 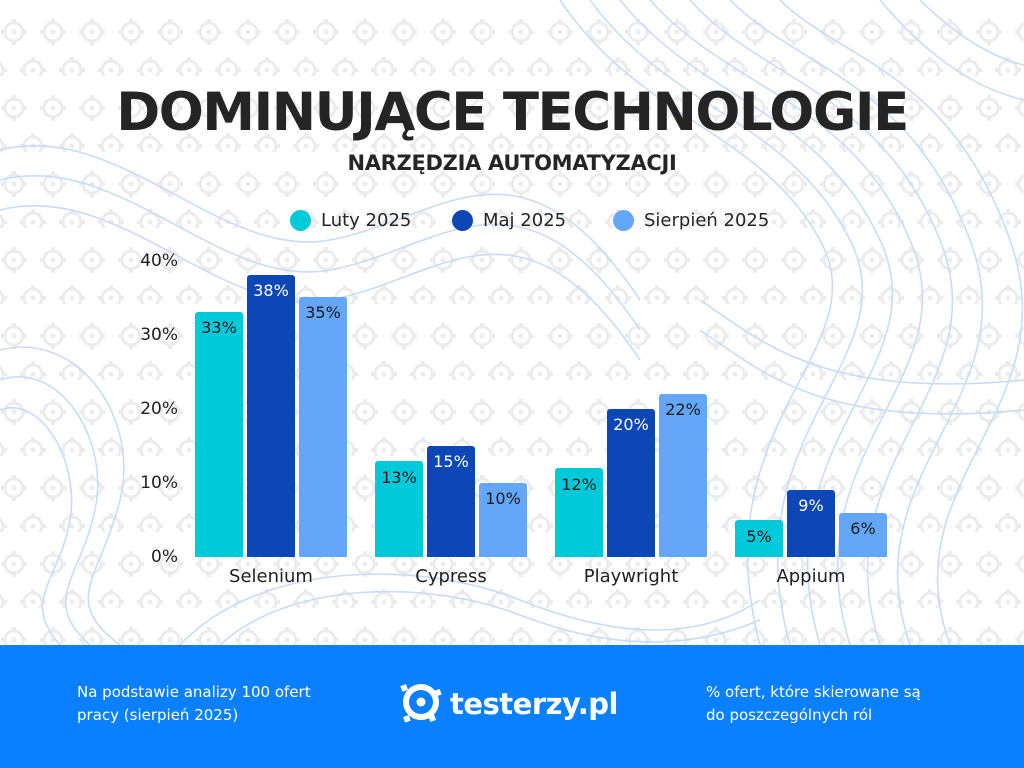 I want to click on y-tick-label: 10%, so click(x=159, y=483).